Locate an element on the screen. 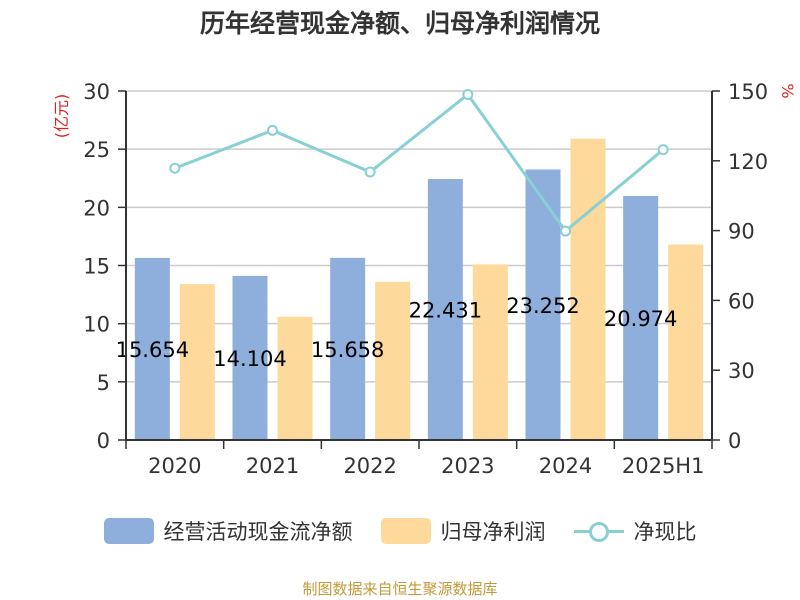 Image resolution: width=800 pixels, height=600 pixels. data-label-operating-cash: 23.252 is located at coordinates (542, 306).